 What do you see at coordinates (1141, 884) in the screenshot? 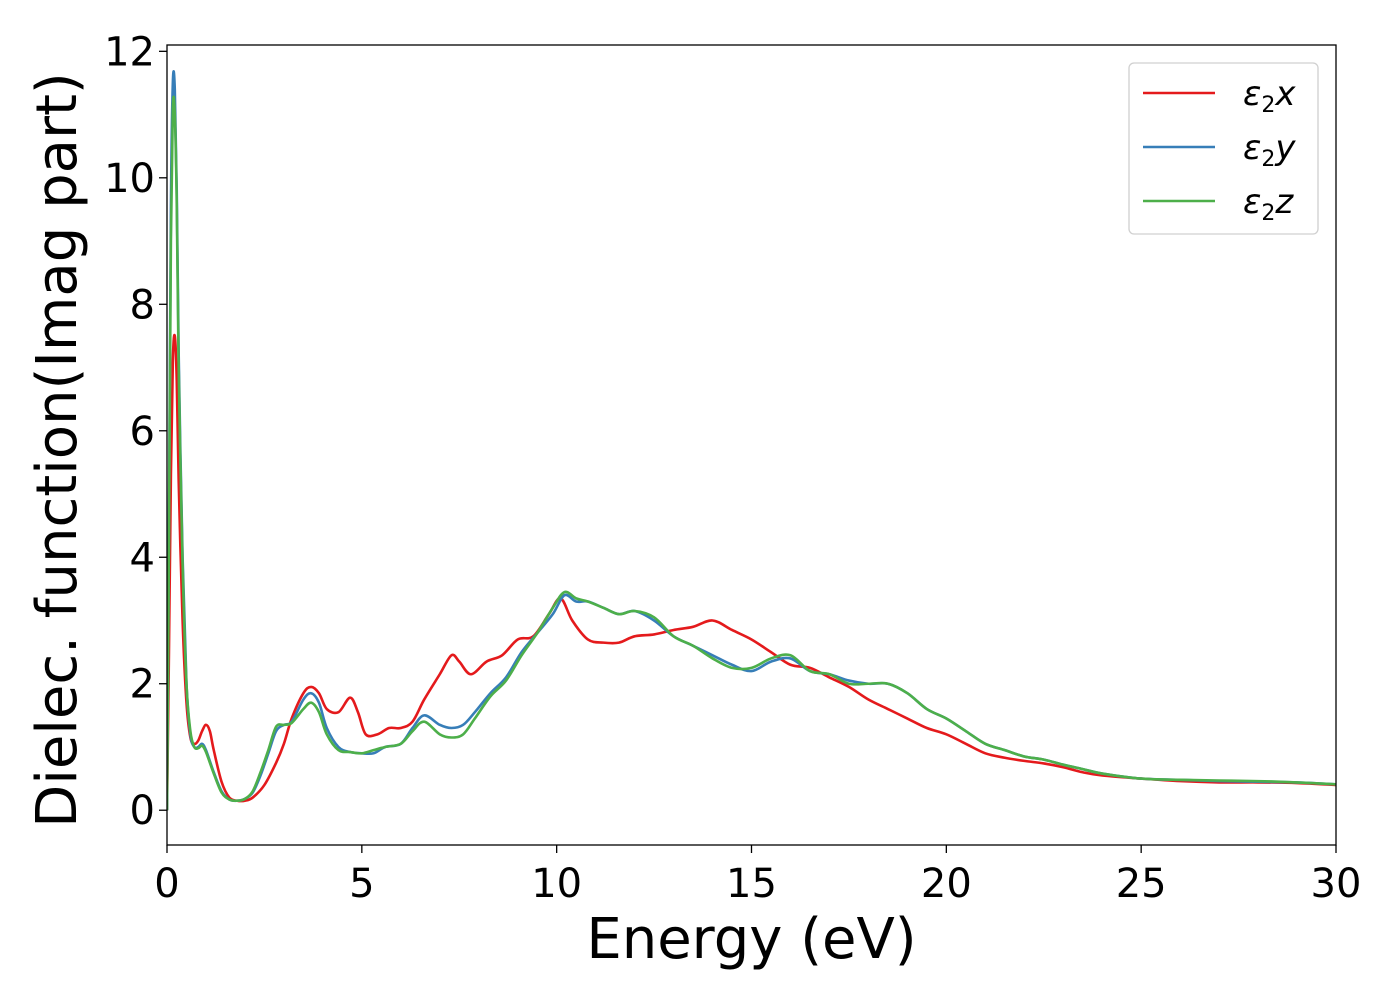
I see `x-tick-label: 25` at bounding box center [1141, 884].